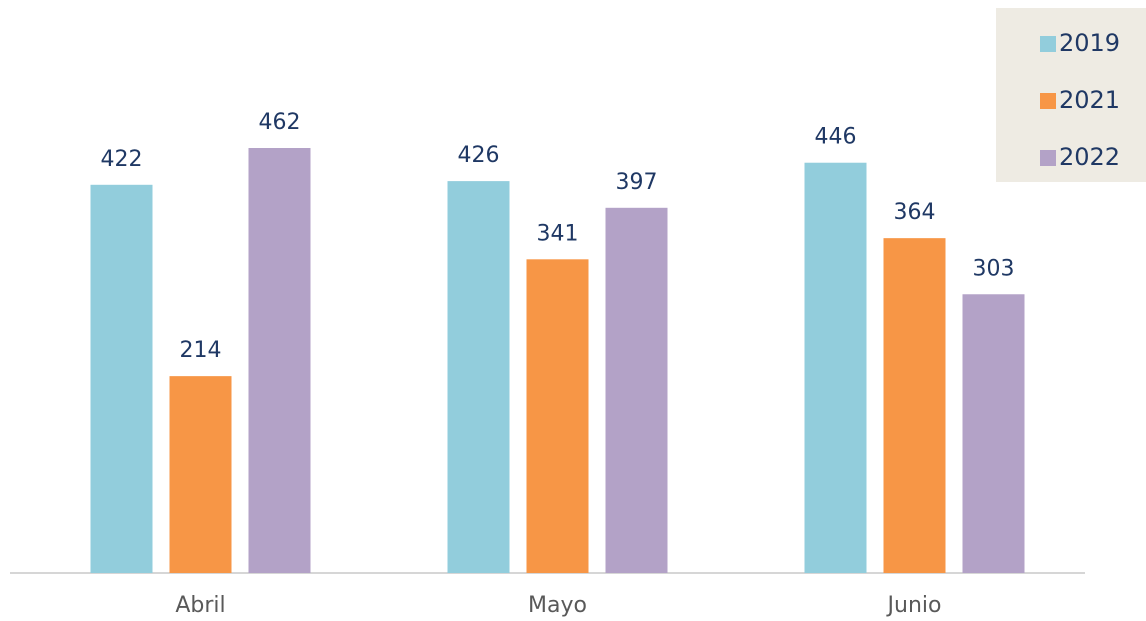 The height and width of the screenshot is (621, 1146). Describe the element at coordinates (200, 605) in the screenshot. I see `x-tick-label: Abril` at that location.